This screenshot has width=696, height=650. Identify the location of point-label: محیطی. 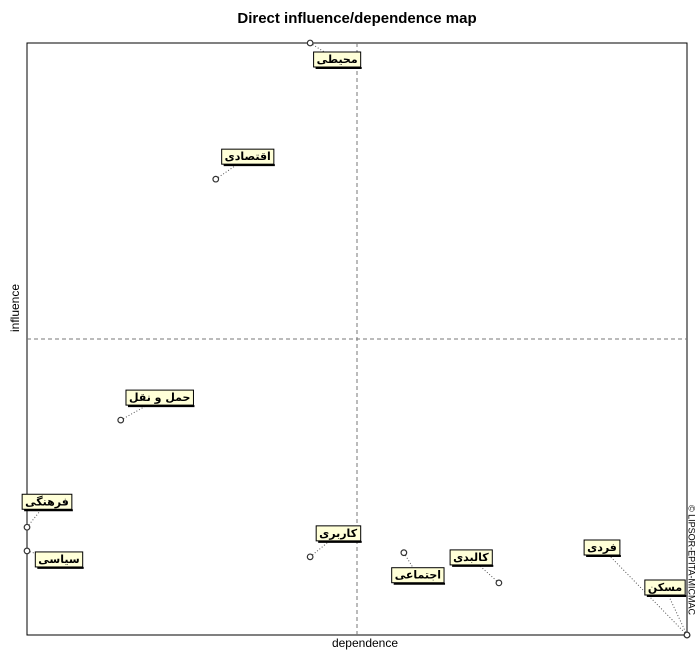
(337, 60).